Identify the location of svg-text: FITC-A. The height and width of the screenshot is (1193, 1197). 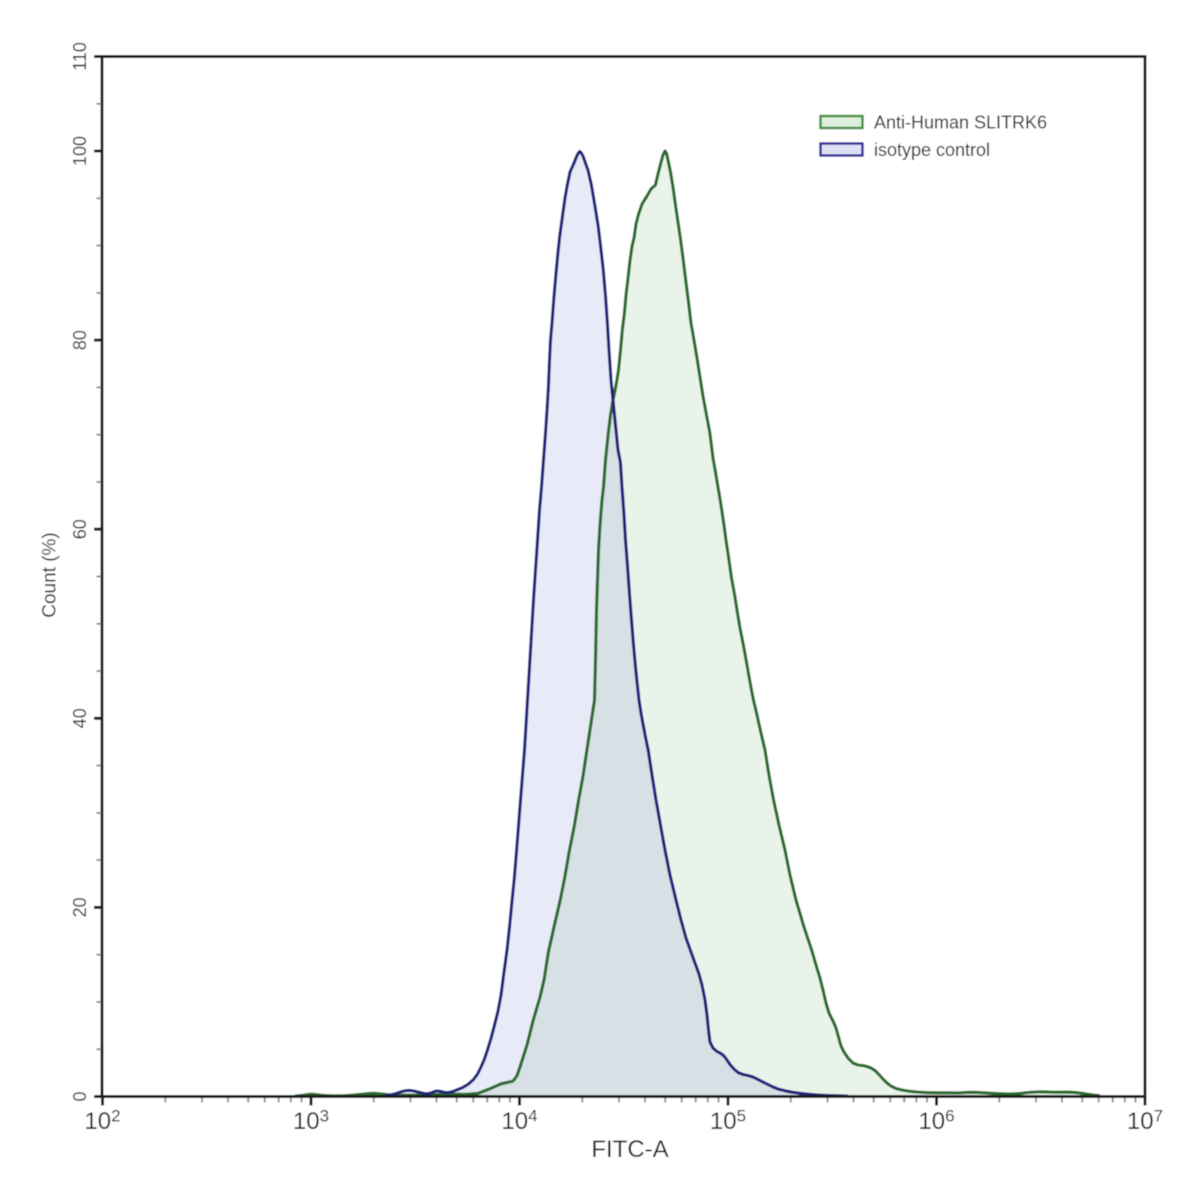
(629, 1149).